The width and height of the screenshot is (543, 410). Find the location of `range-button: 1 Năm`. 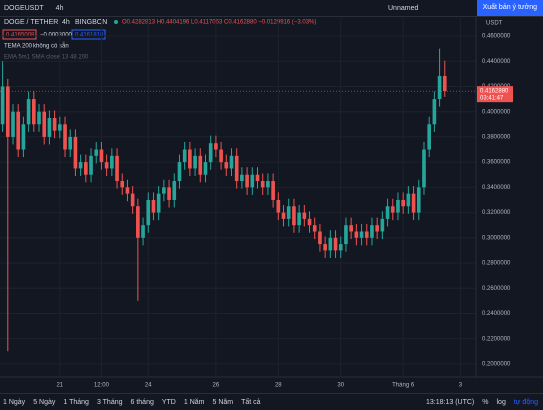

range-button: 1 Năm is located at coordinates (194, 402).